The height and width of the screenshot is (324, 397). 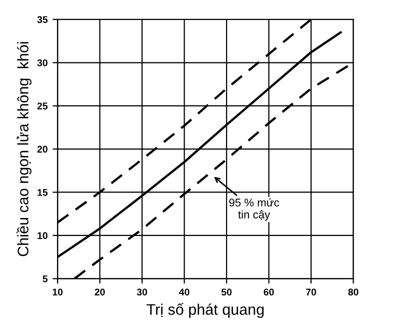 I want to click on y-tick-label: 20, so click(x=42, y=149).